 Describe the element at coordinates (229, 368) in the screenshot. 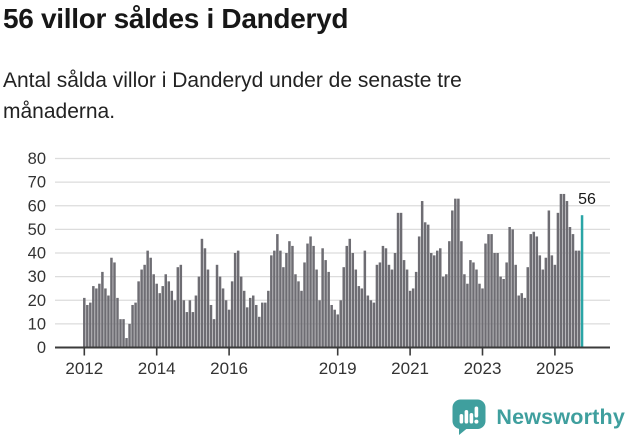

I see `x-tick-label: 2016` at that location.